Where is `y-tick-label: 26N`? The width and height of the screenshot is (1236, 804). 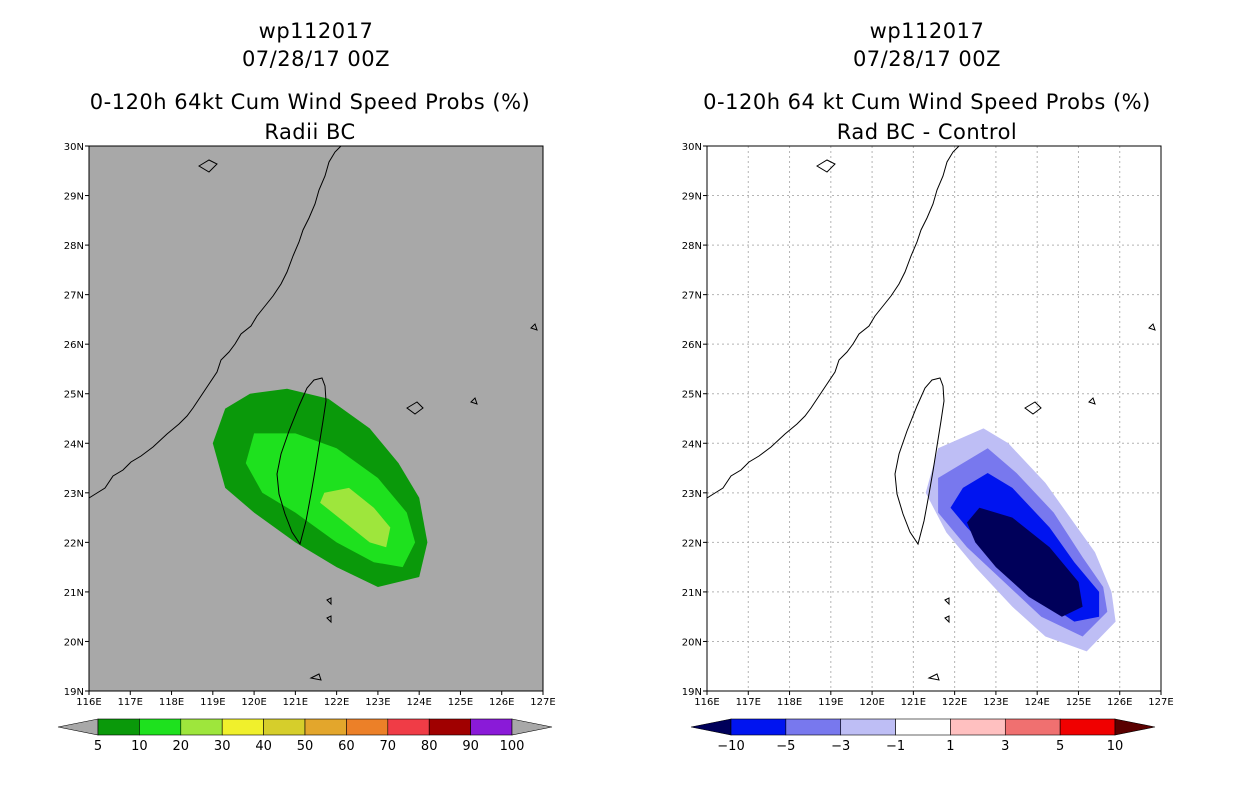 y-tick-label: 26N is located at coordinates (692, 345).